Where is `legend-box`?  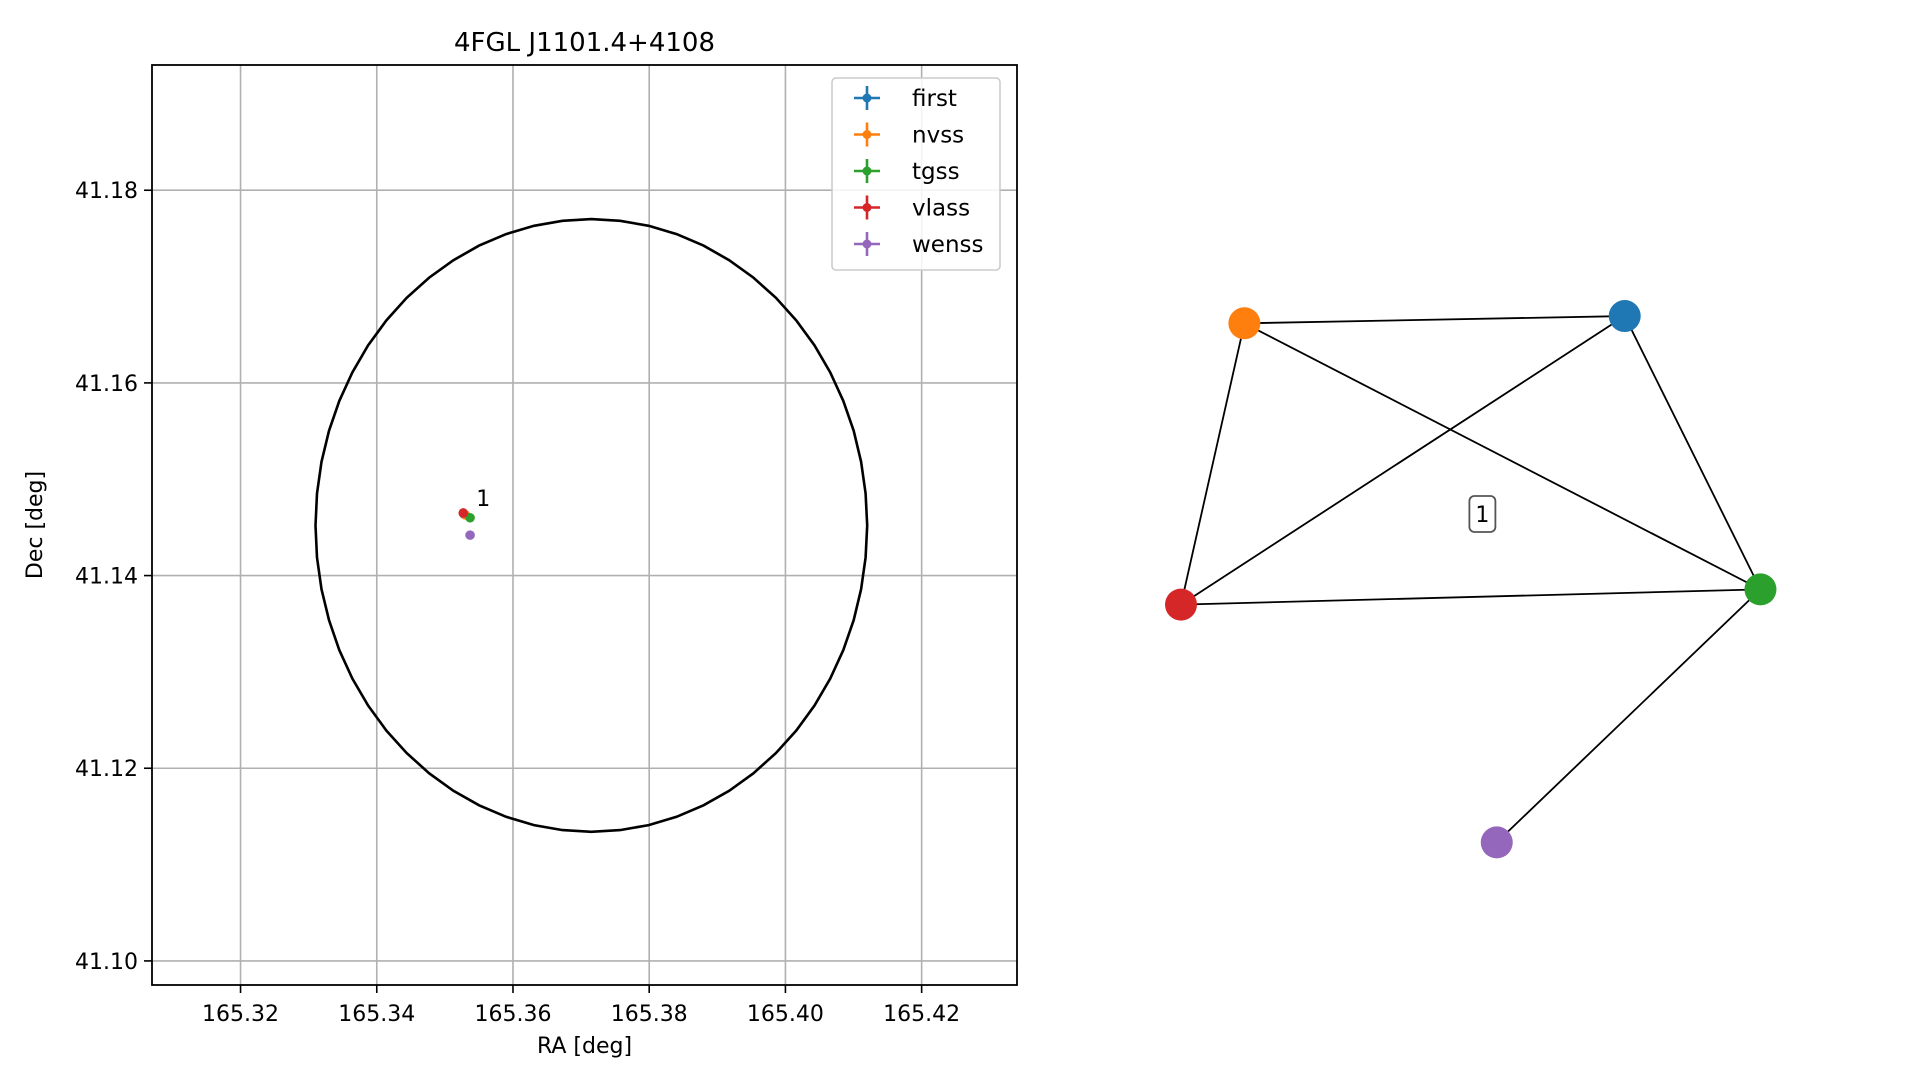
legend-box is located at coordinates (916, 174).